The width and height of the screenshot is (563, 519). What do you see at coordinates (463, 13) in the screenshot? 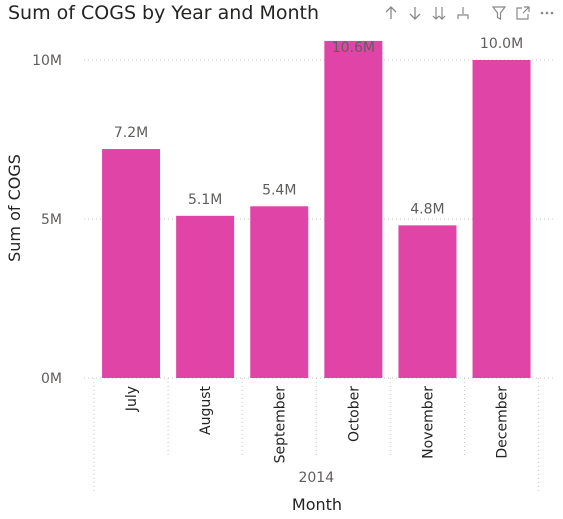
I see `drill-hierarchy-icon` at bounding box center [463, 13].